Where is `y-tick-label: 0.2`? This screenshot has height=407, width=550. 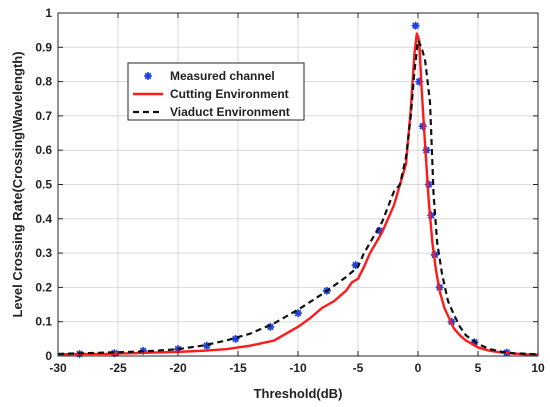 y-tick-label: 0.2 is located at coordinates (43, 287).